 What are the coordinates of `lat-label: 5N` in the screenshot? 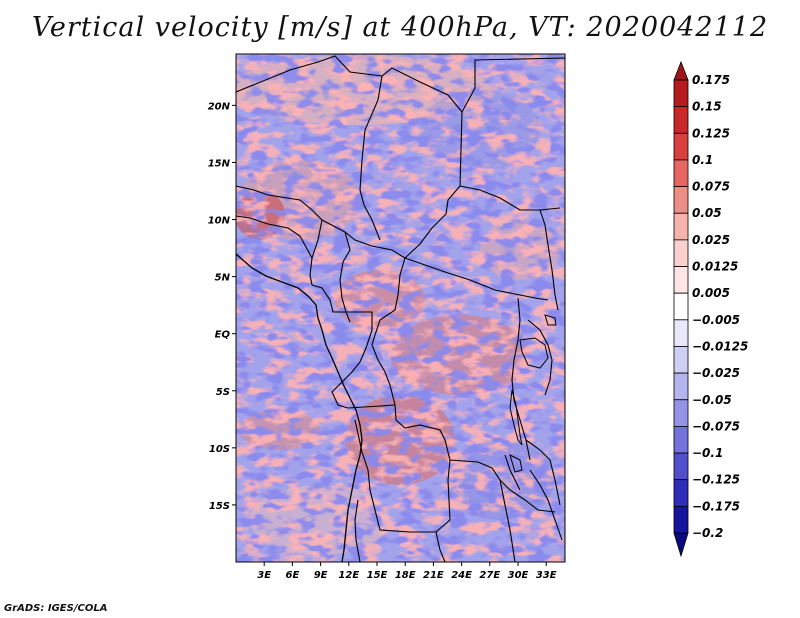 It's located at (223, 278).